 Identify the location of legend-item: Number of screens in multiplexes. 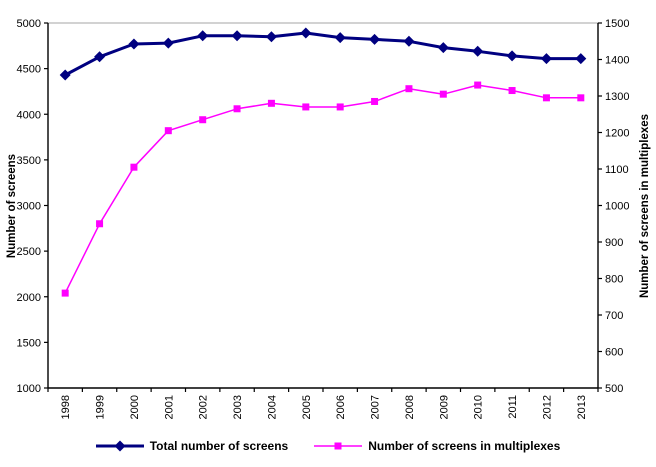
(437, 446).